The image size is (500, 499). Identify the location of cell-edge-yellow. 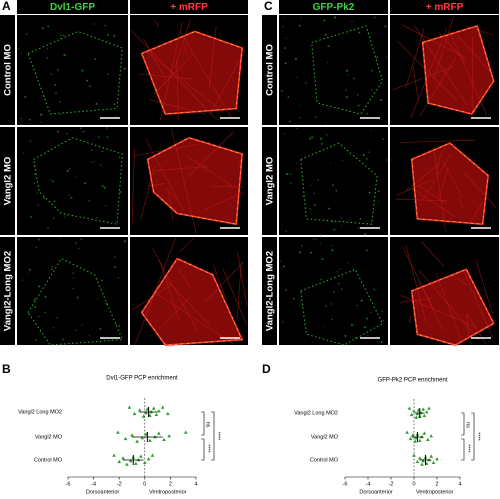
(195, 181).